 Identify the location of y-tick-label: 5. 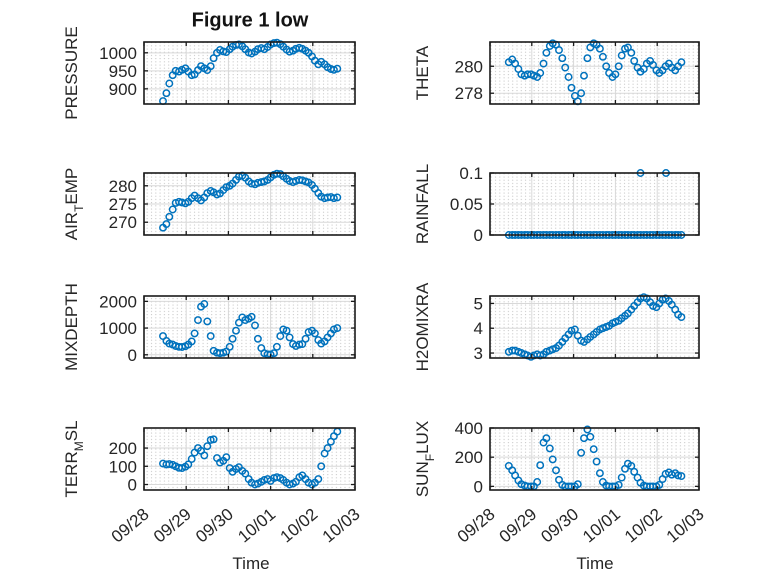
(478, 303).